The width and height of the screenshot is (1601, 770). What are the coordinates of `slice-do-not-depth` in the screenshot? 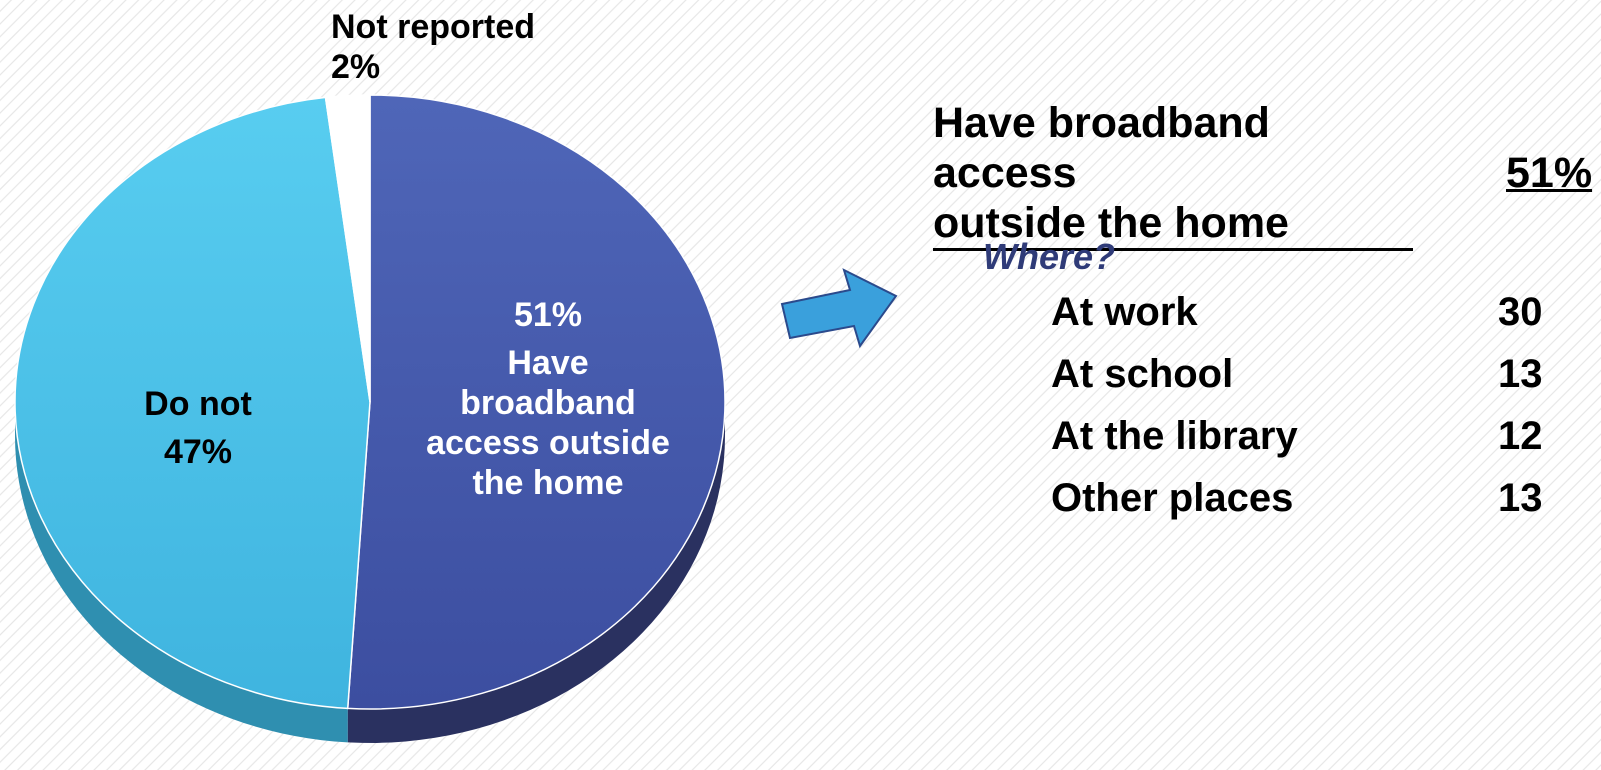 It's located at (181, 572).